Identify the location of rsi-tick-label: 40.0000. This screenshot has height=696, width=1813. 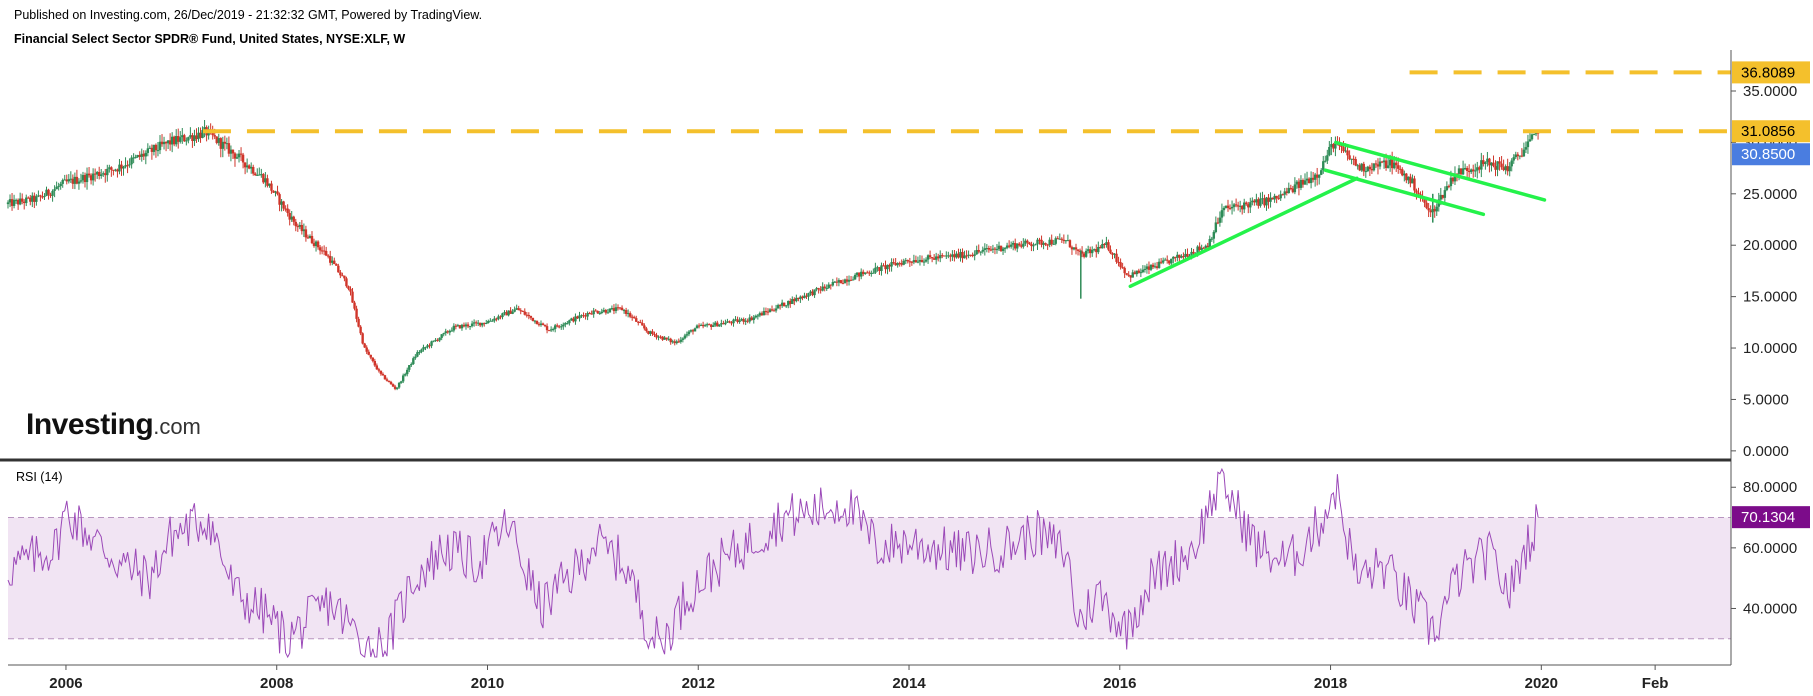
(1770, 608).